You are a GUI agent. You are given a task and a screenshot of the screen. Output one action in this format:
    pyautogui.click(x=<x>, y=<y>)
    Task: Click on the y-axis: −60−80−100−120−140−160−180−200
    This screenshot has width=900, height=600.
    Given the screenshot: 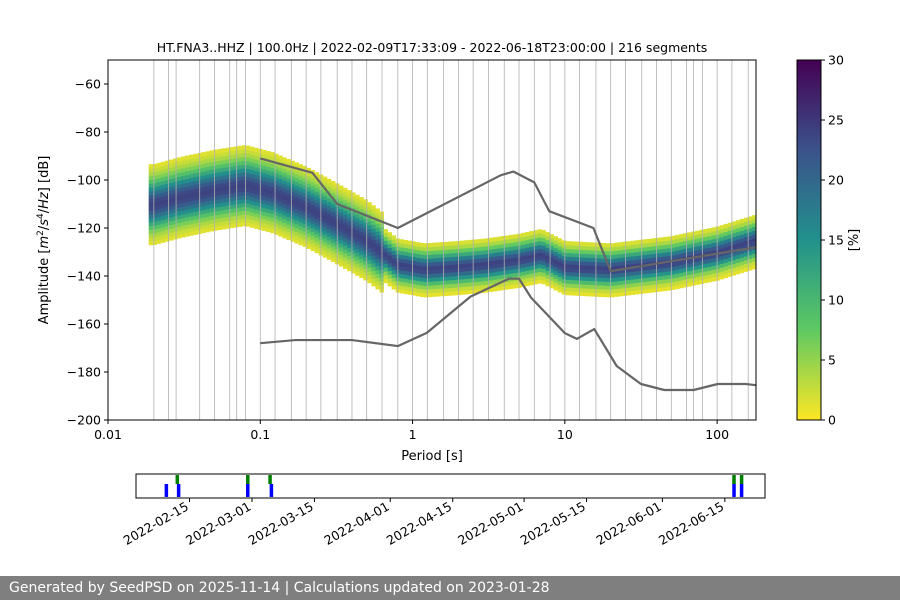 What is the action you would take?
    pyautogui.click(x=87, y=252)
    